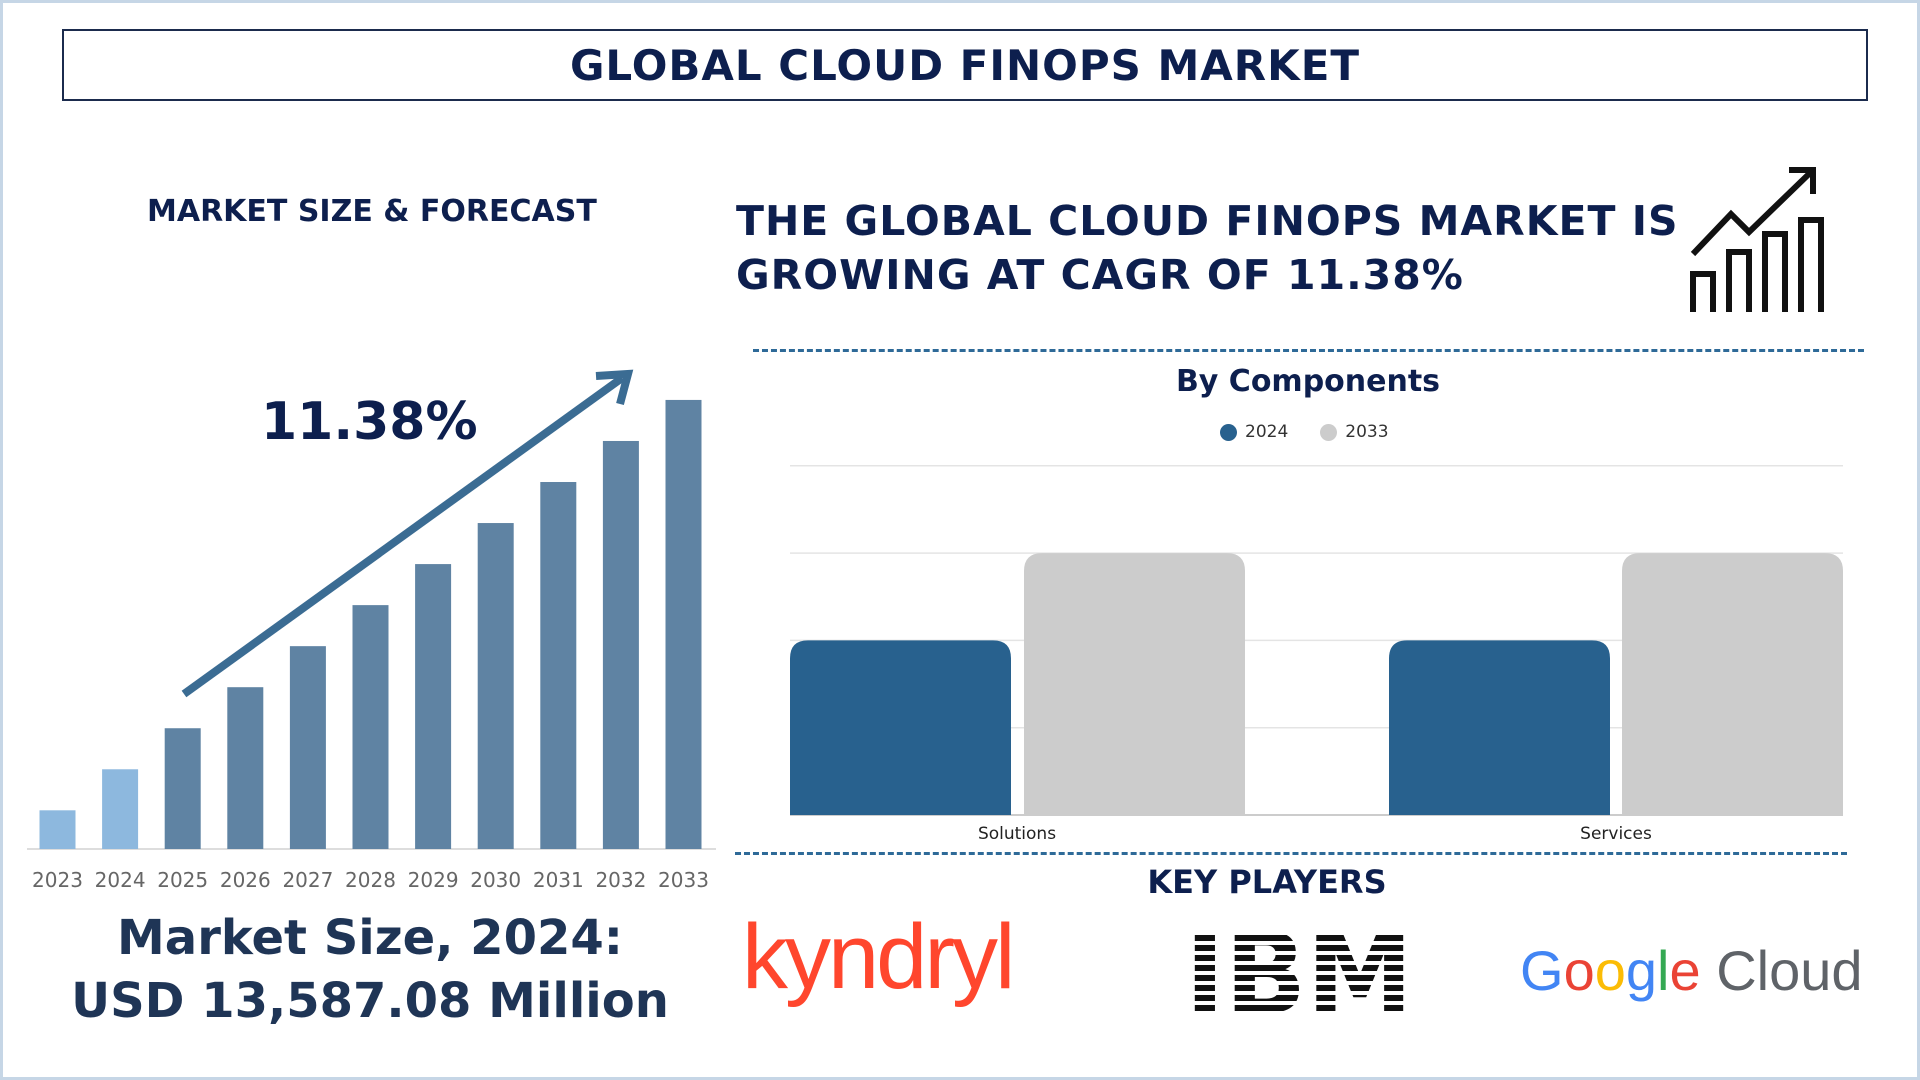 Image resolution: width=1920 pixels, height=1080 pixels. Describe the element at coordinates (245, 880) in the screenshot. I see `year-label-2026: 2026` at that location.